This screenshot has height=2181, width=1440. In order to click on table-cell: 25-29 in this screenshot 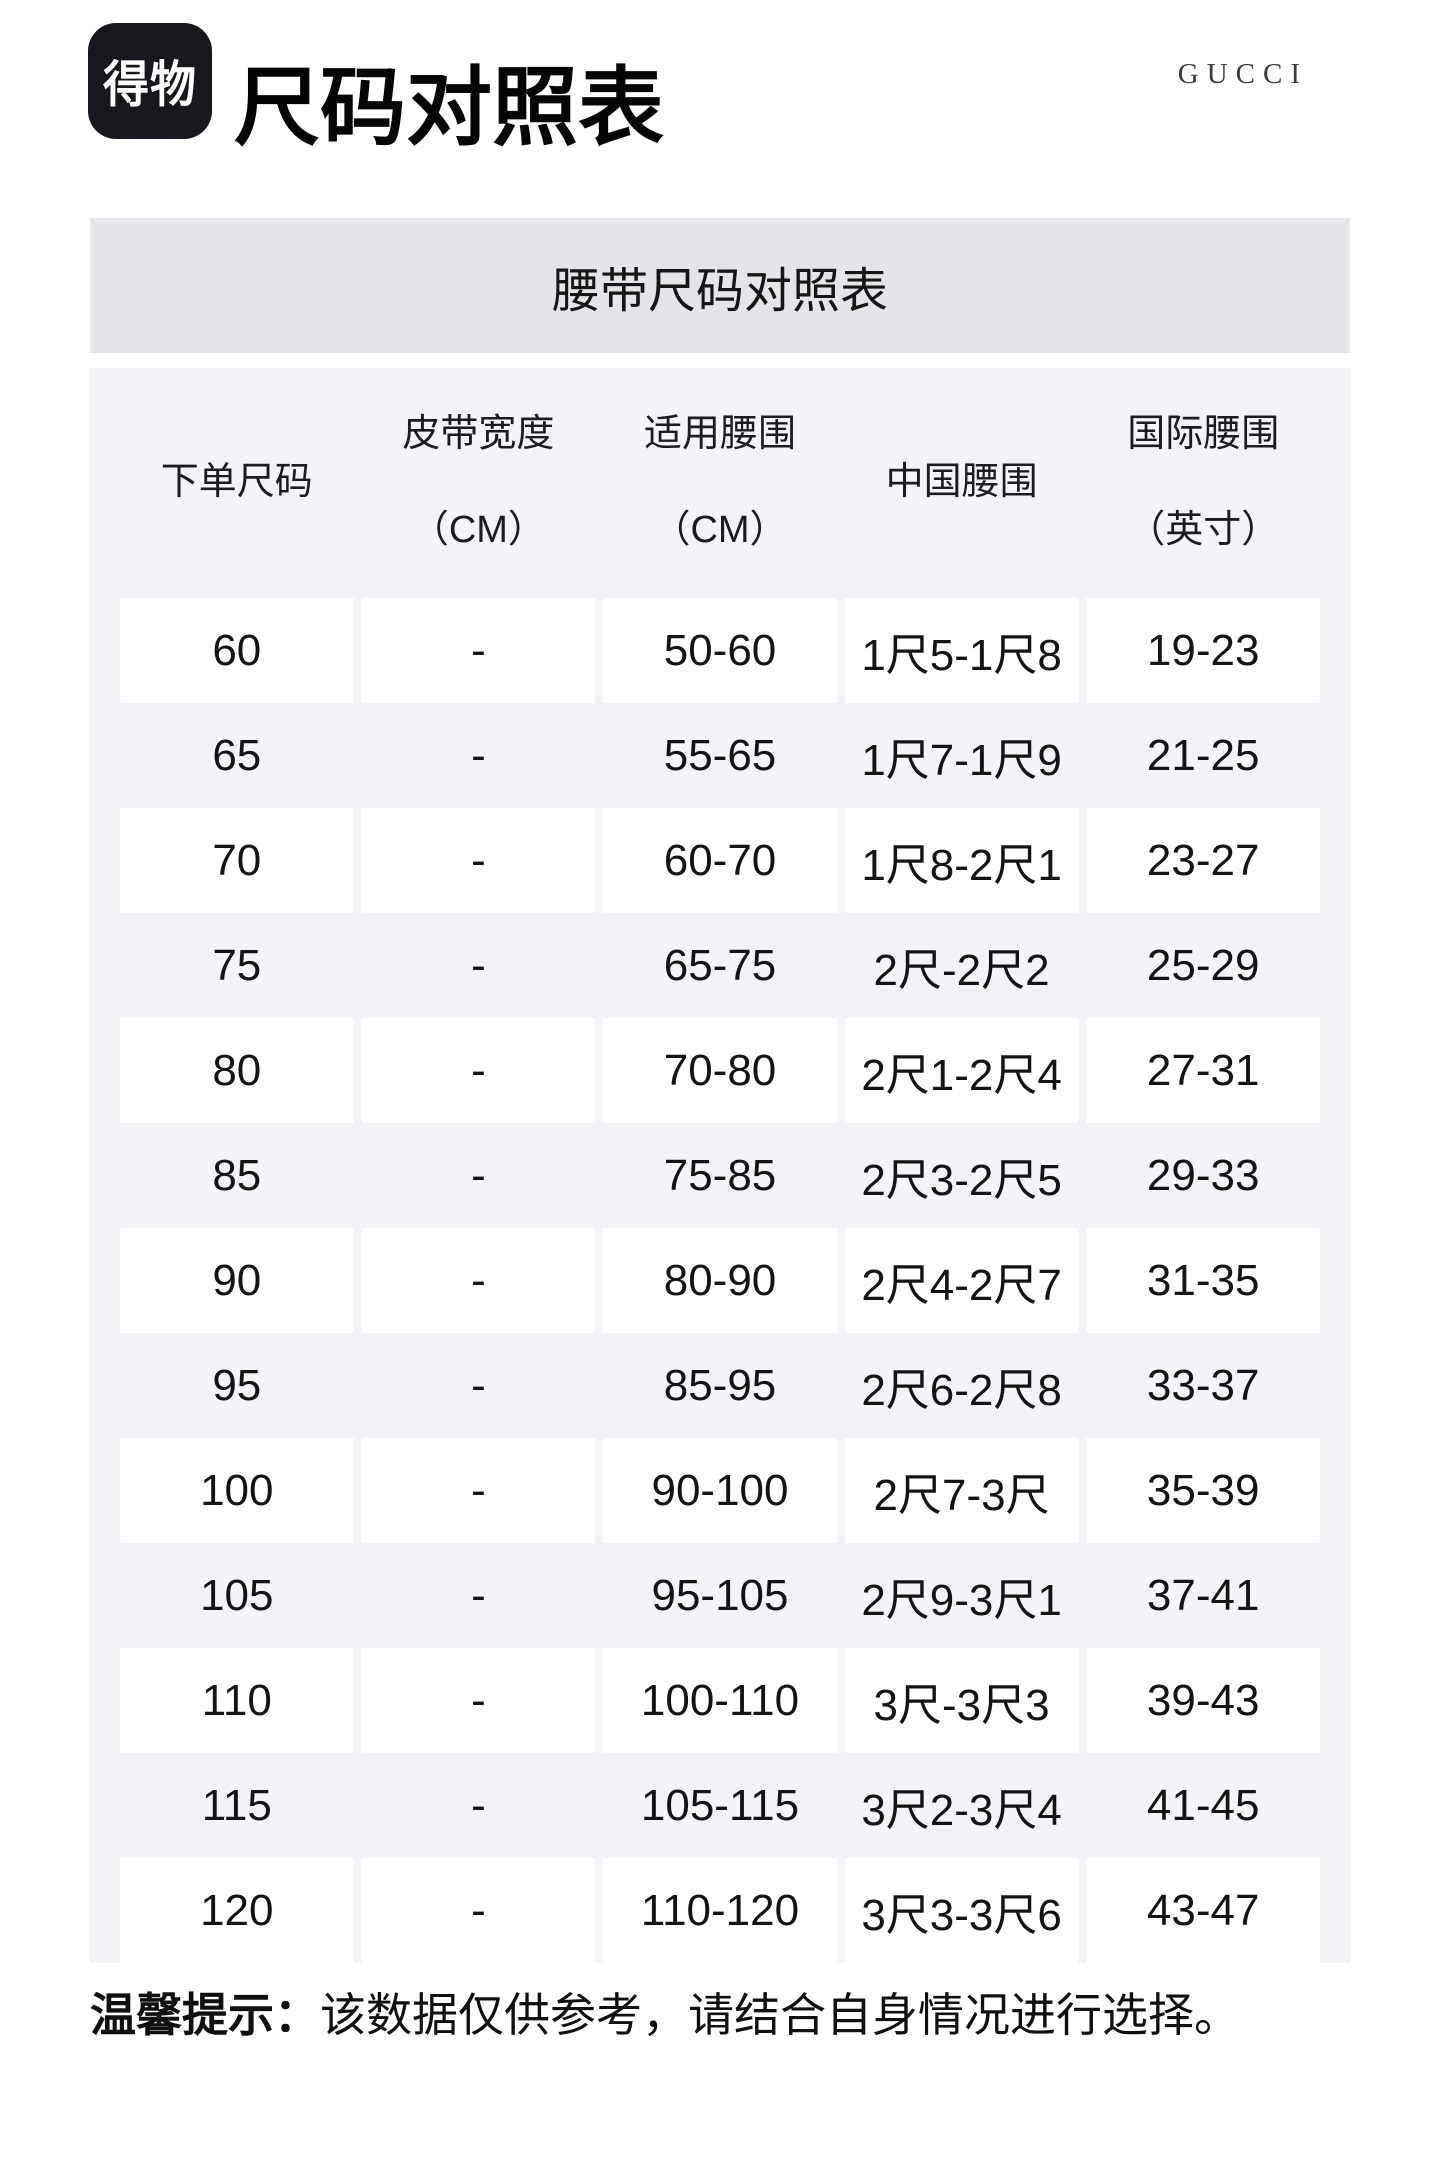, I will do `click(1203, 965)`.